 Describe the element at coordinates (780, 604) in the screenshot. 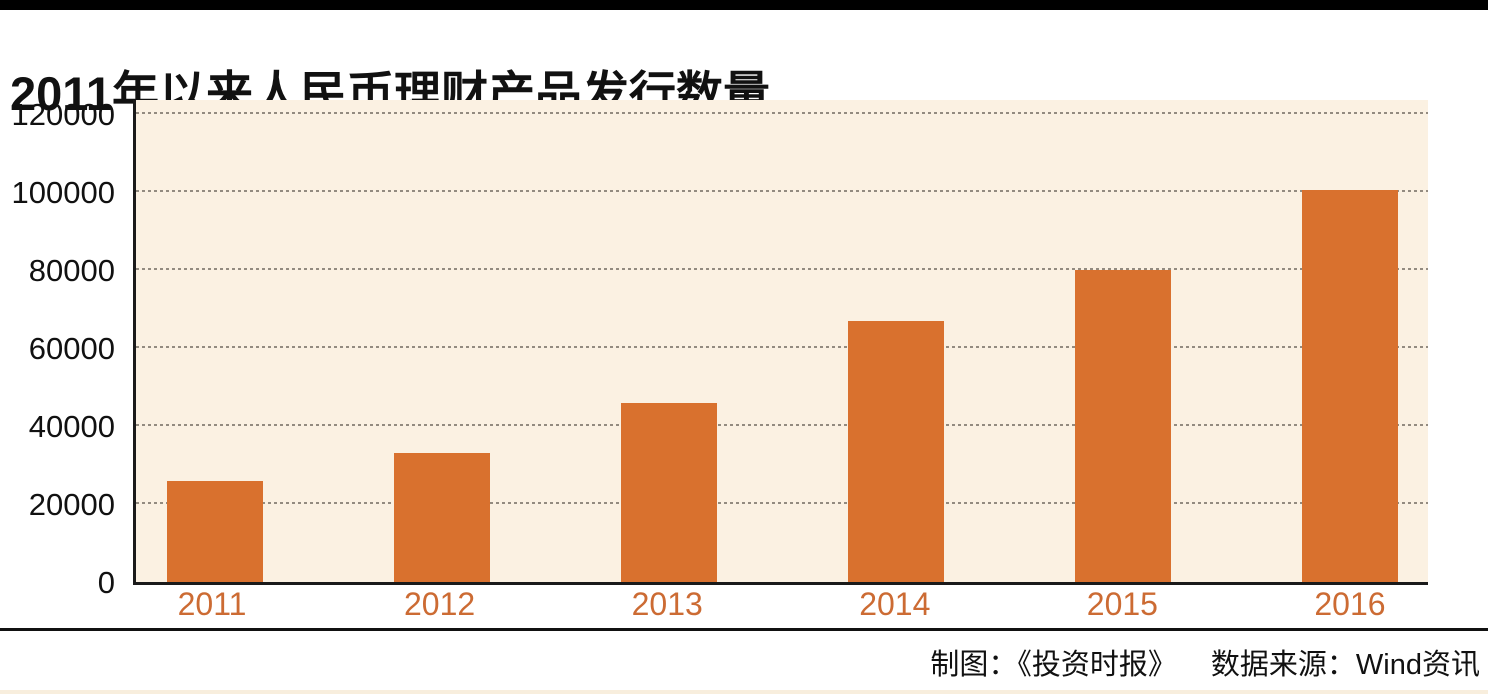

I see `x-axis-labels: 2011 2012 2013 2014 2015 2016` at that location.